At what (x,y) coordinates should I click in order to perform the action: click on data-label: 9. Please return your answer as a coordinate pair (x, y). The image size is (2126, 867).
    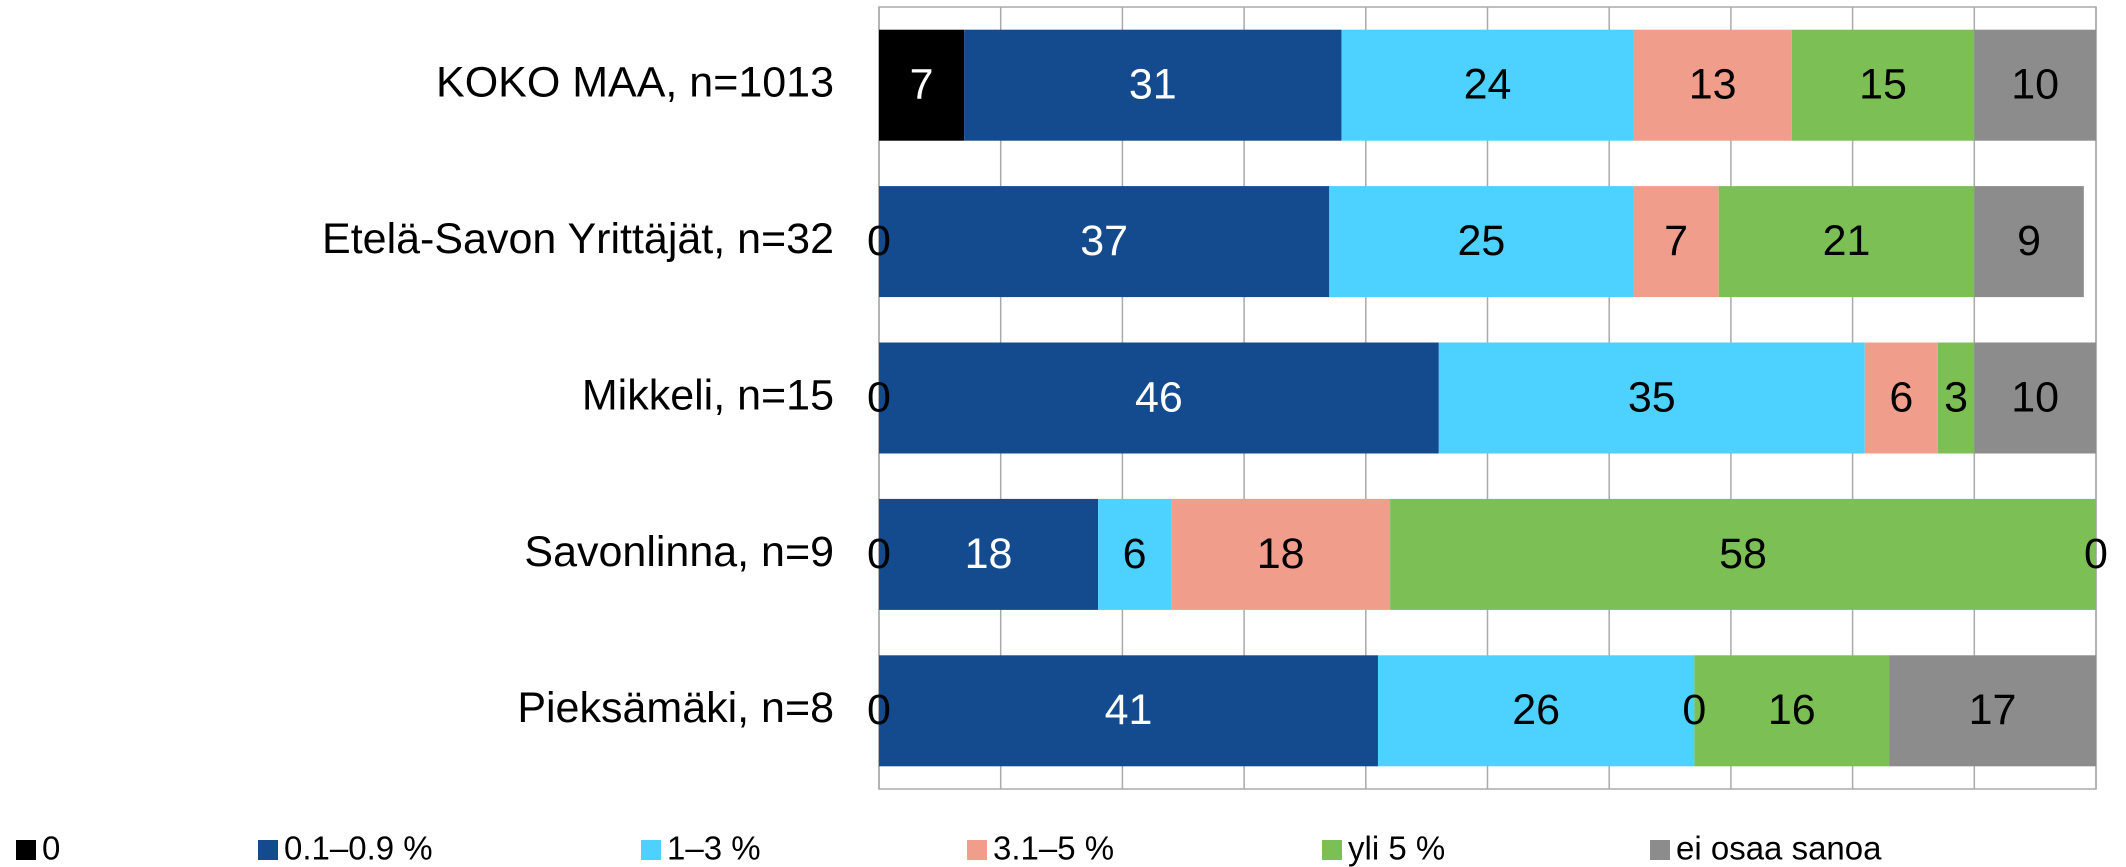
    Looking at the image, I should click on (2029, 241).